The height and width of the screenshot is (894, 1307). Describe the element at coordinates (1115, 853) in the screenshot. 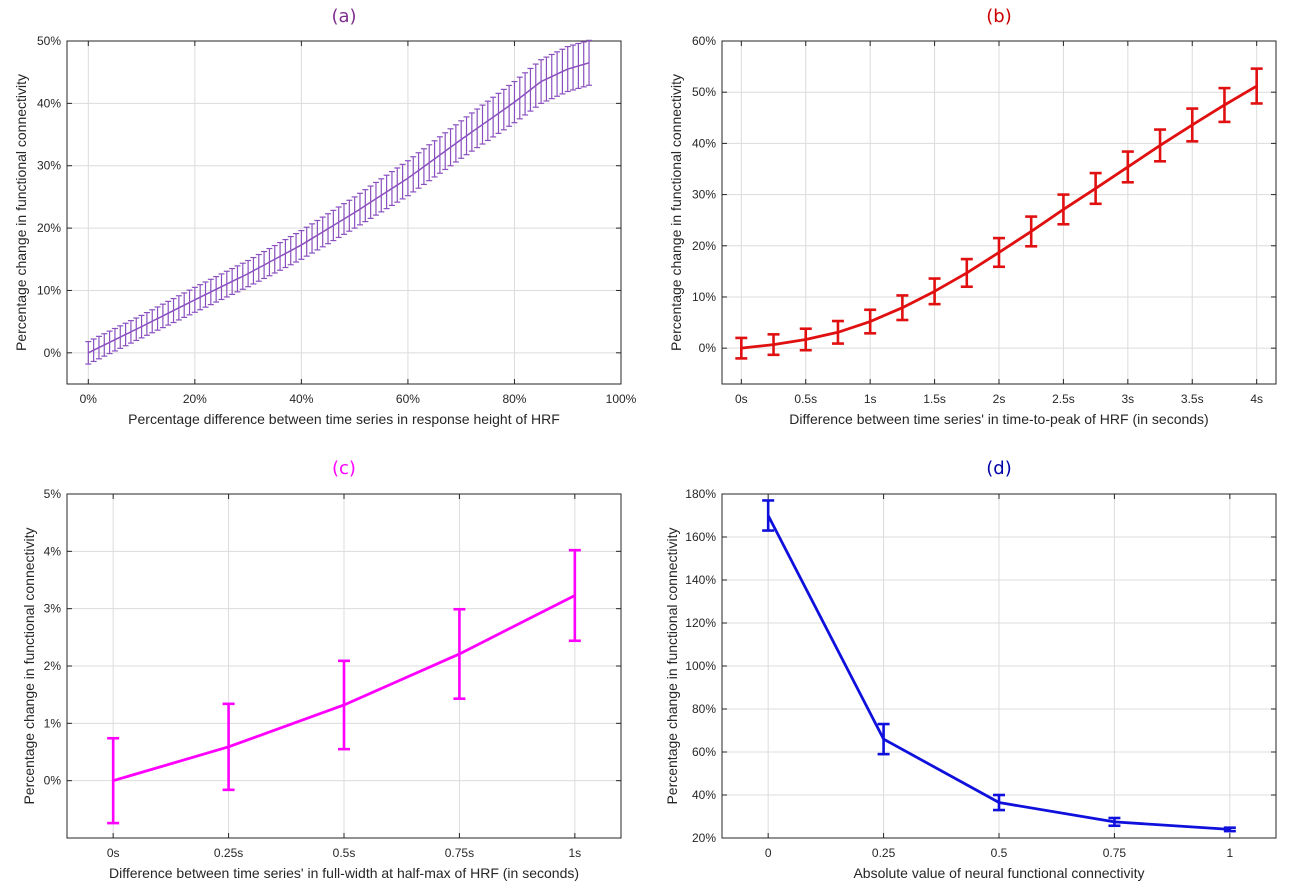

I see `x-tick-label: 0.75` at that location.